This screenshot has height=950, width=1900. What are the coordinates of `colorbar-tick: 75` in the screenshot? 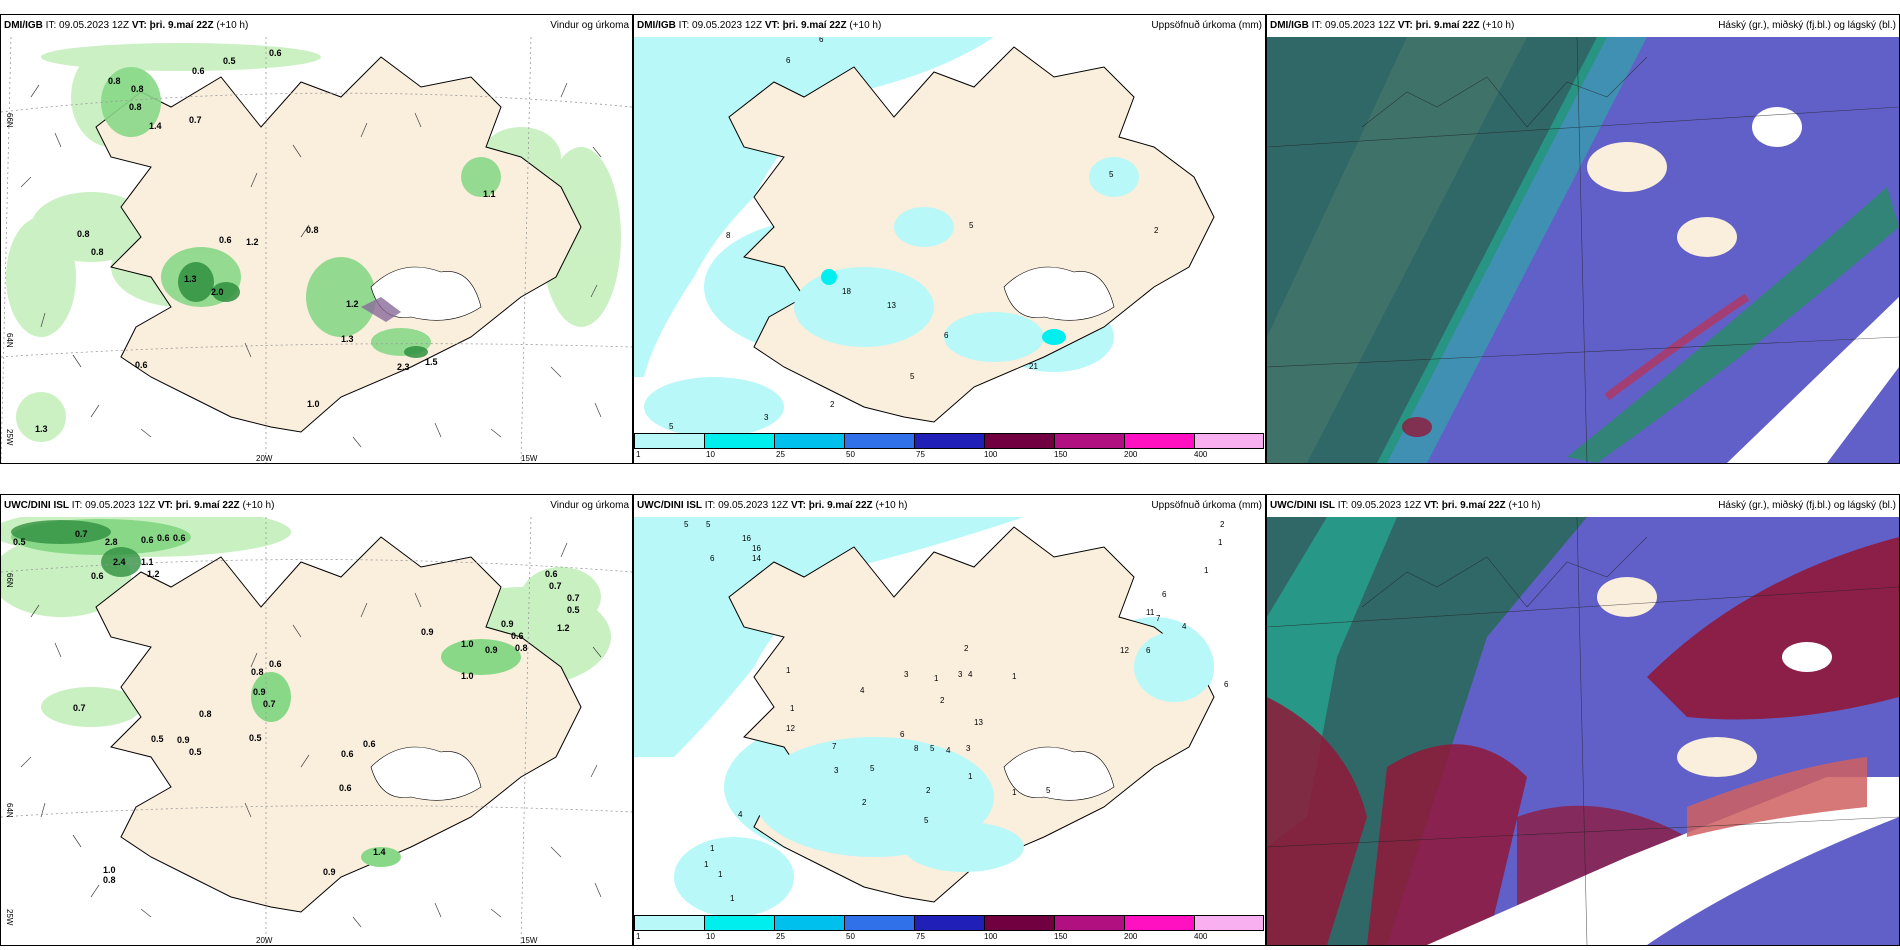 It's located at (920, 936).